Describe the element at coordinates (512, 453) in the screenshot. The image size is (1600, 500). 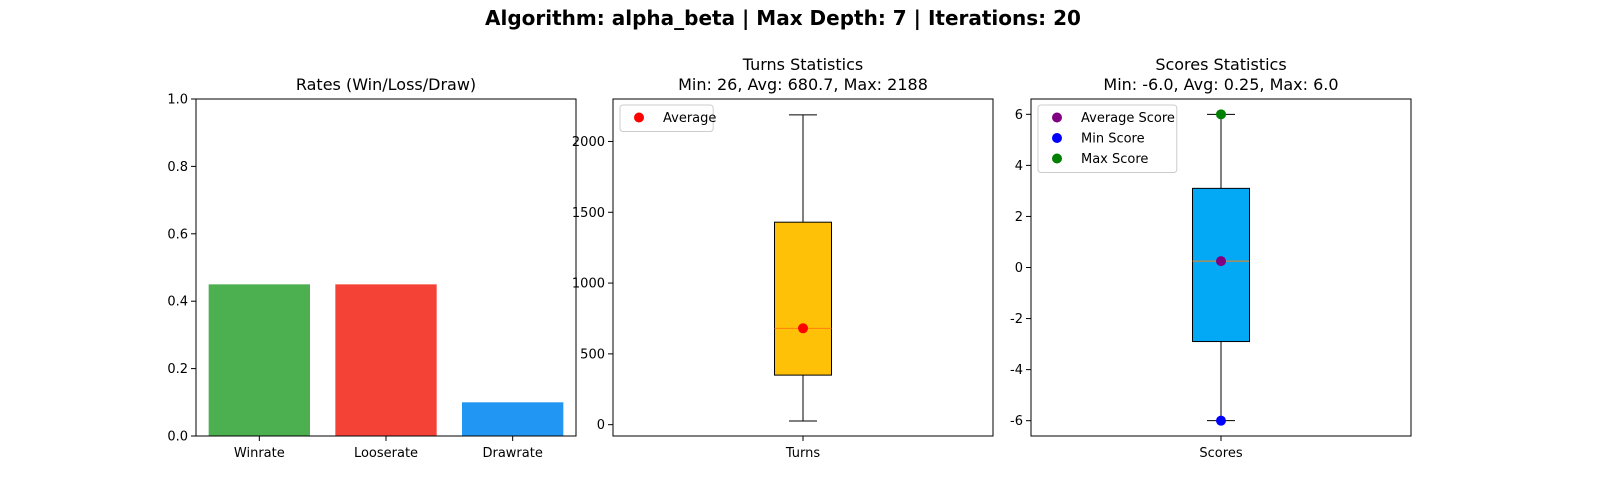
I see `rates-xtick-label: Drawrate` at that location.